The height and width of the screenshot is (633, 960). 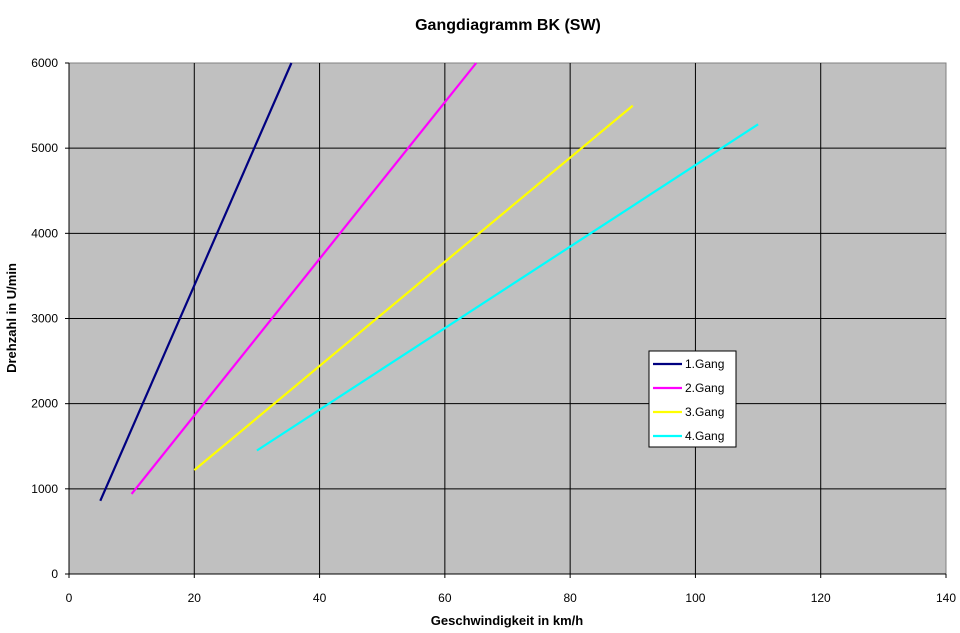 What do you see at coordinates (11, 318) in the screenshot?
I see `y-axis-title: Drehzahl in U/min` at bounding box center [11, 318].